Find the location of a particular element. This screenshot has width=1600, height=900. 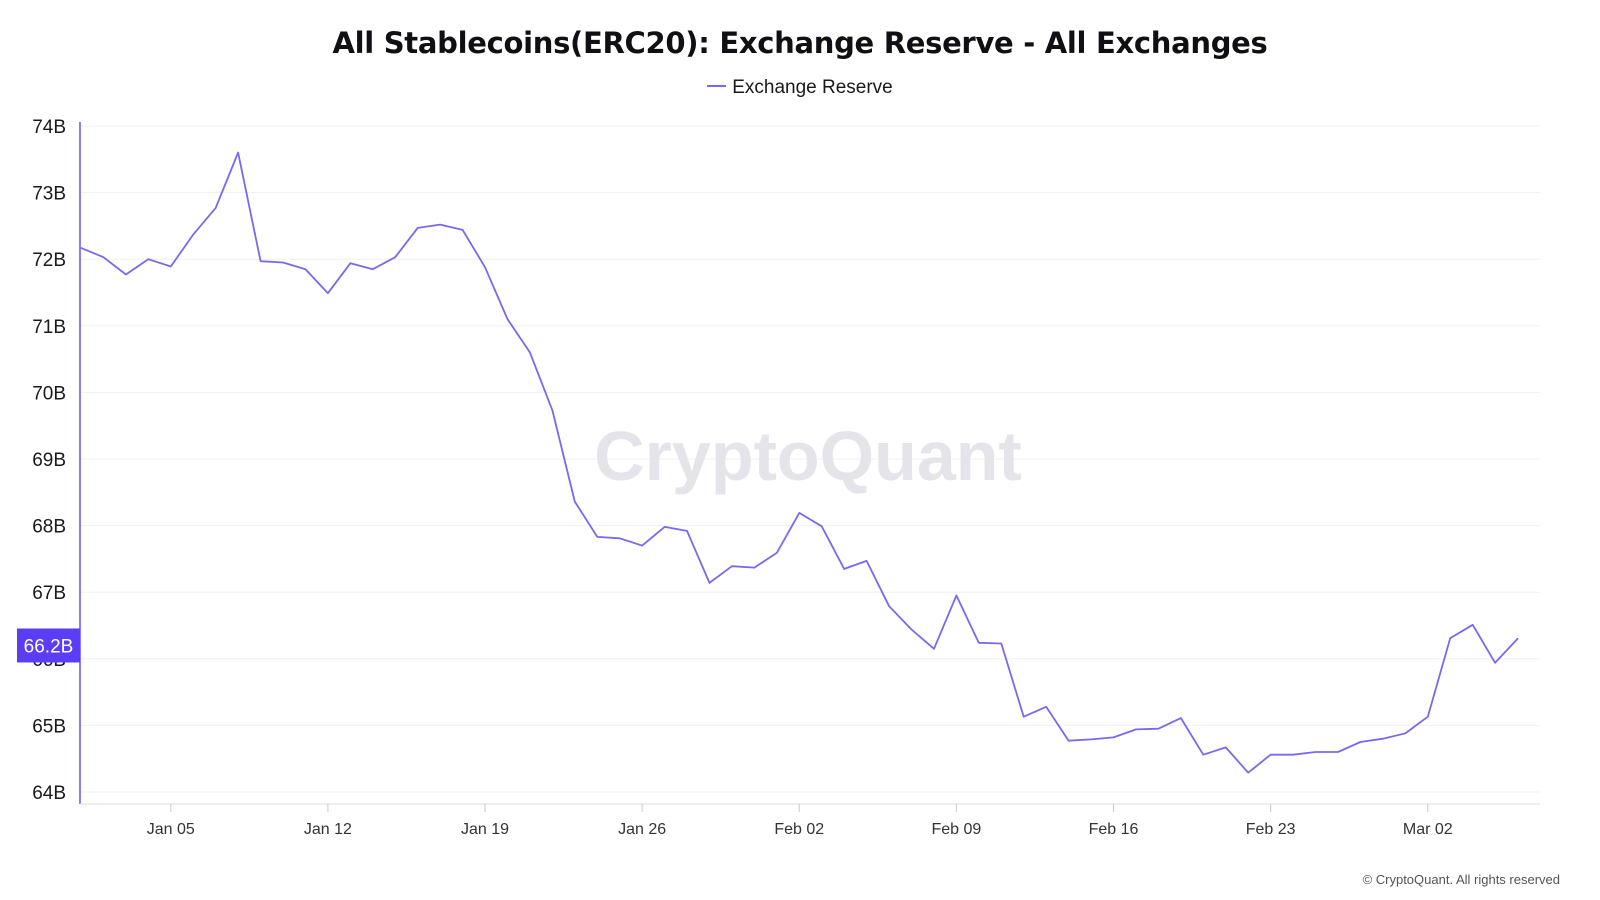

x-tick-label: Jan 19 is located at coordinates (485, 829).